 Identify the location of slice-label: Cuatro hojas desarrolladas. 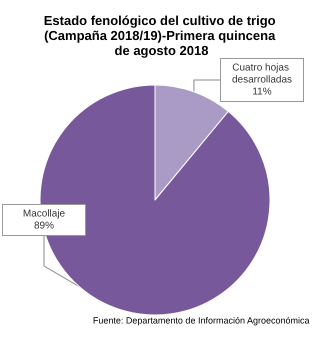
(262, 74).